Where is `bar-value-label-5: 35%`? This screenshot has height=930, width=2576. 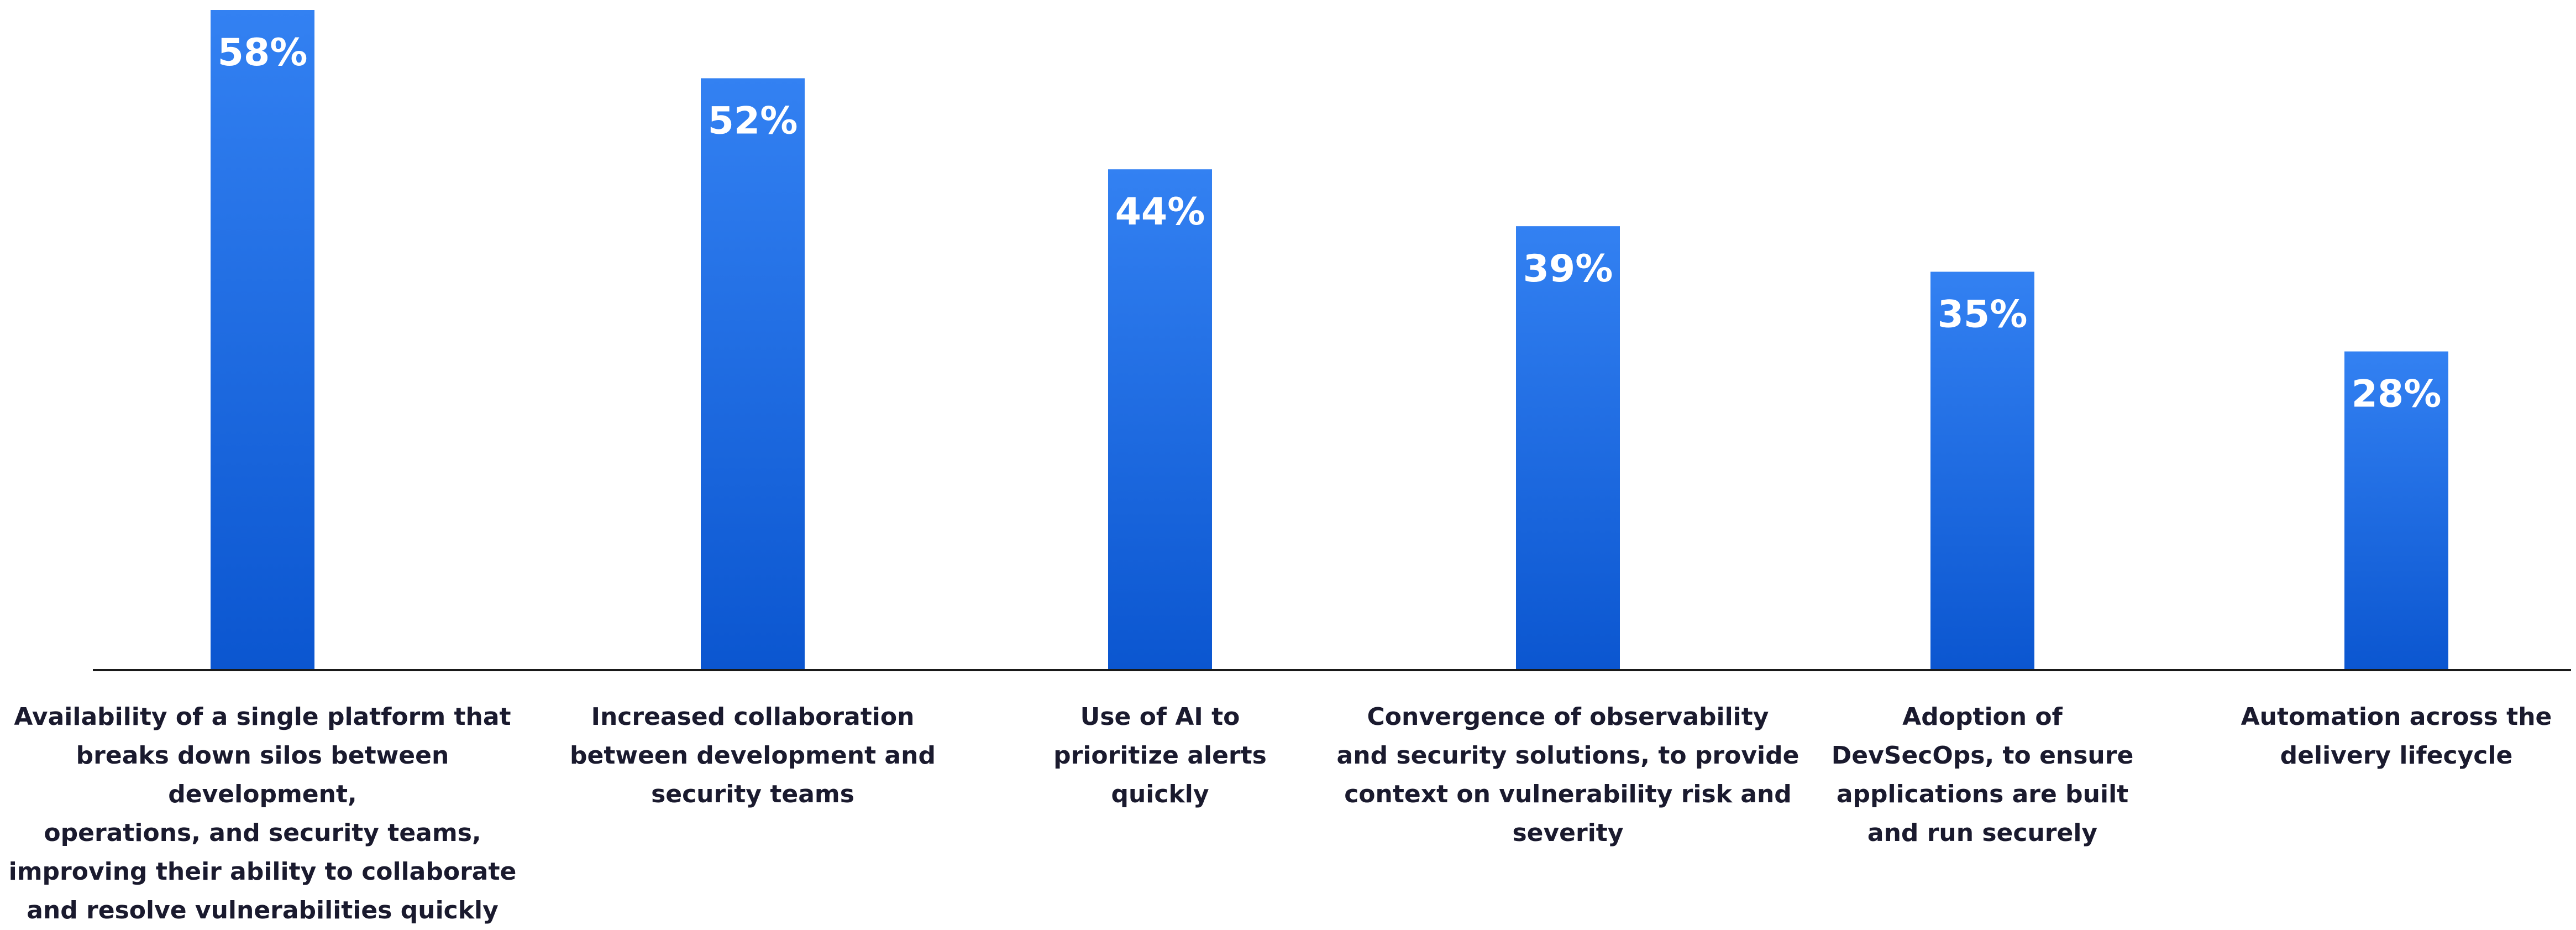
bar-value-label-5: 35% is located at coordinates (1983, 314).